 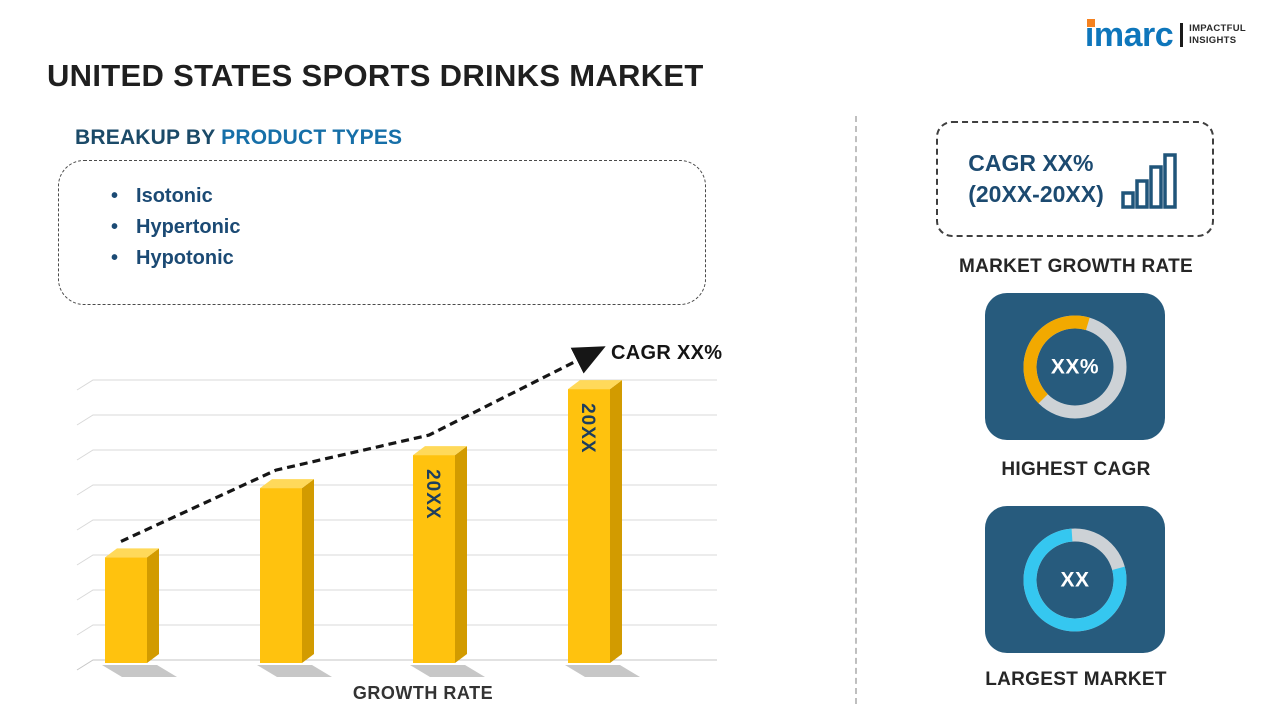 I want to click on breakup-heading-prefix: BREAKUP BY, so click(x=145, y=137).